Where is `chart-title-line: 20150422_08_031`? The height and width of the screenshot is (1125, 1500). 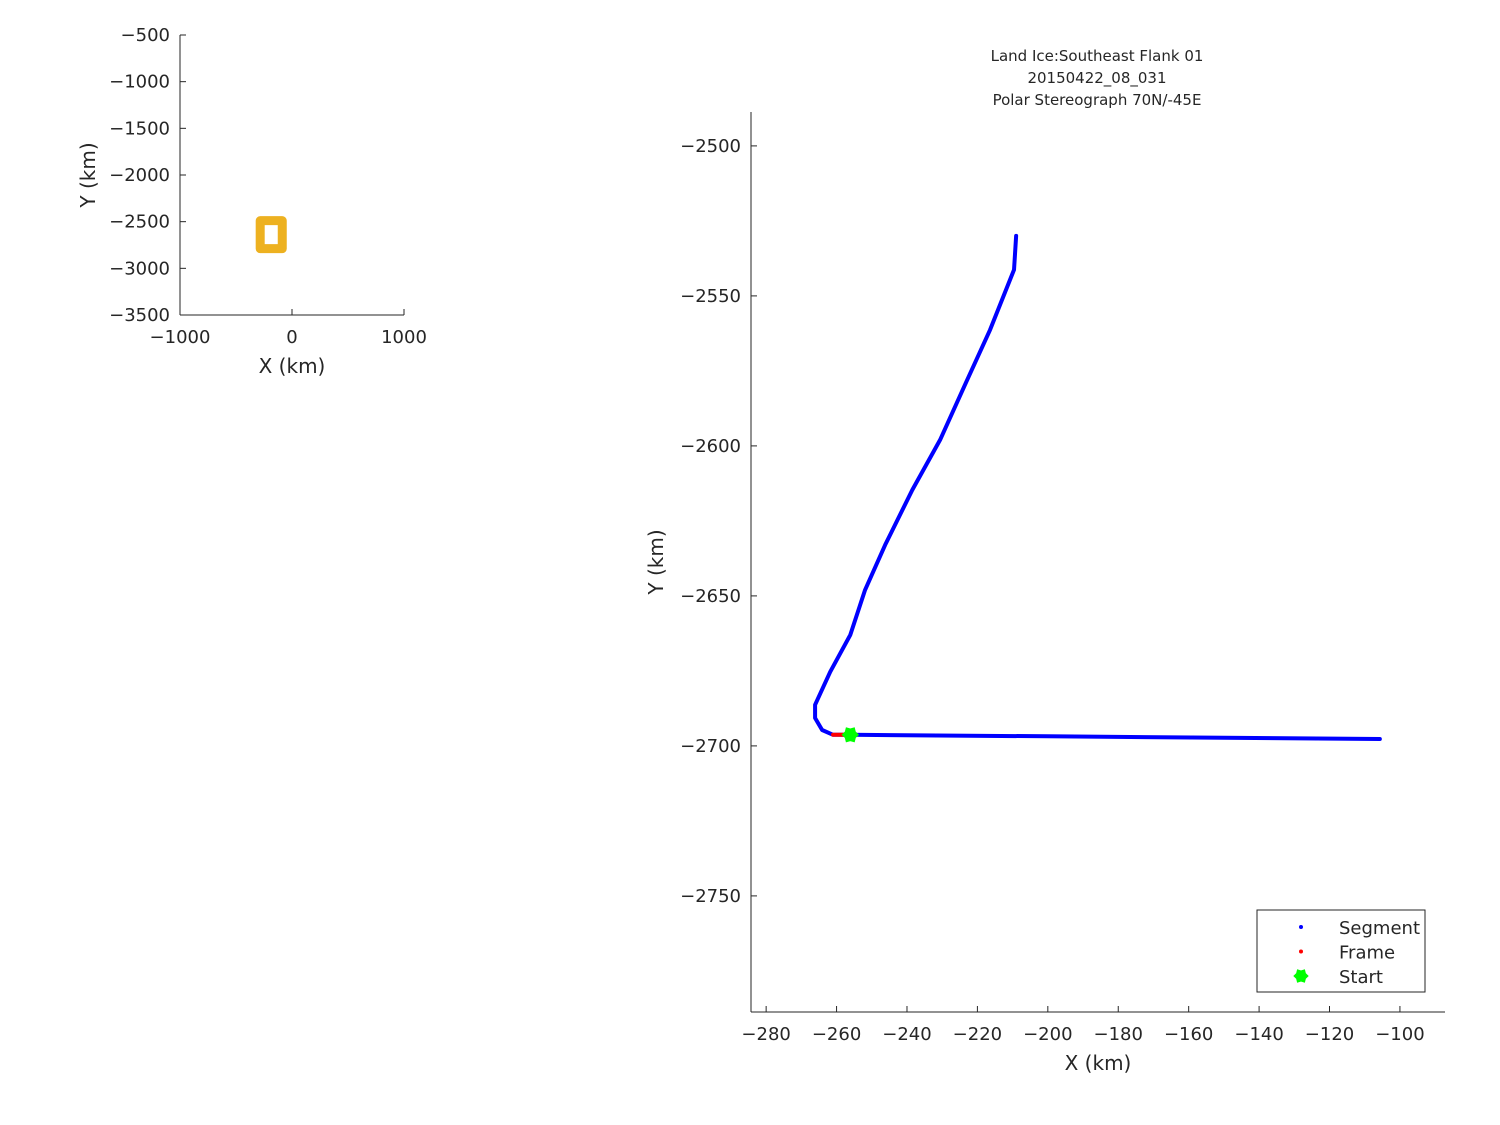 chart-title-line: 20150422_08_031 is located at coordinates (1096, 78).